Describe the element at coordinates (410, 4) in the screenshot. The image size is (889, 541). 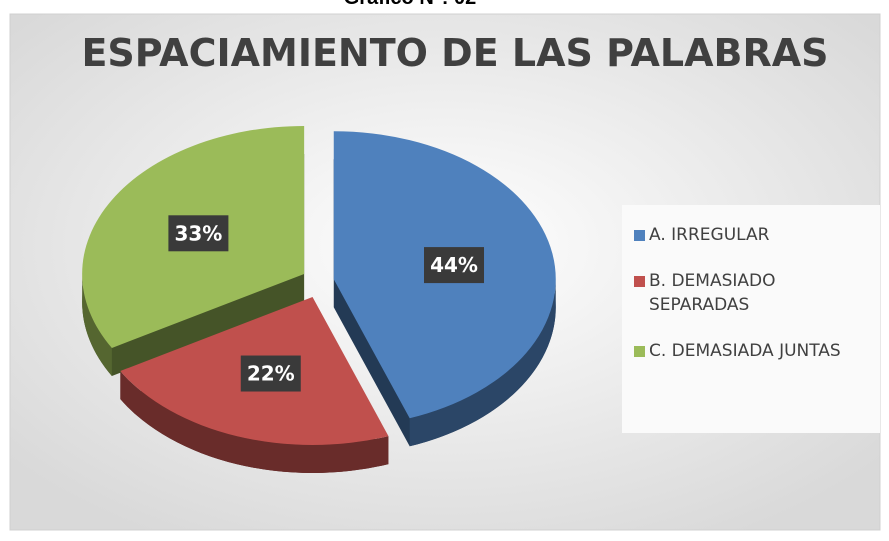
I see `caption: Gráfico N°: 02` at that location.